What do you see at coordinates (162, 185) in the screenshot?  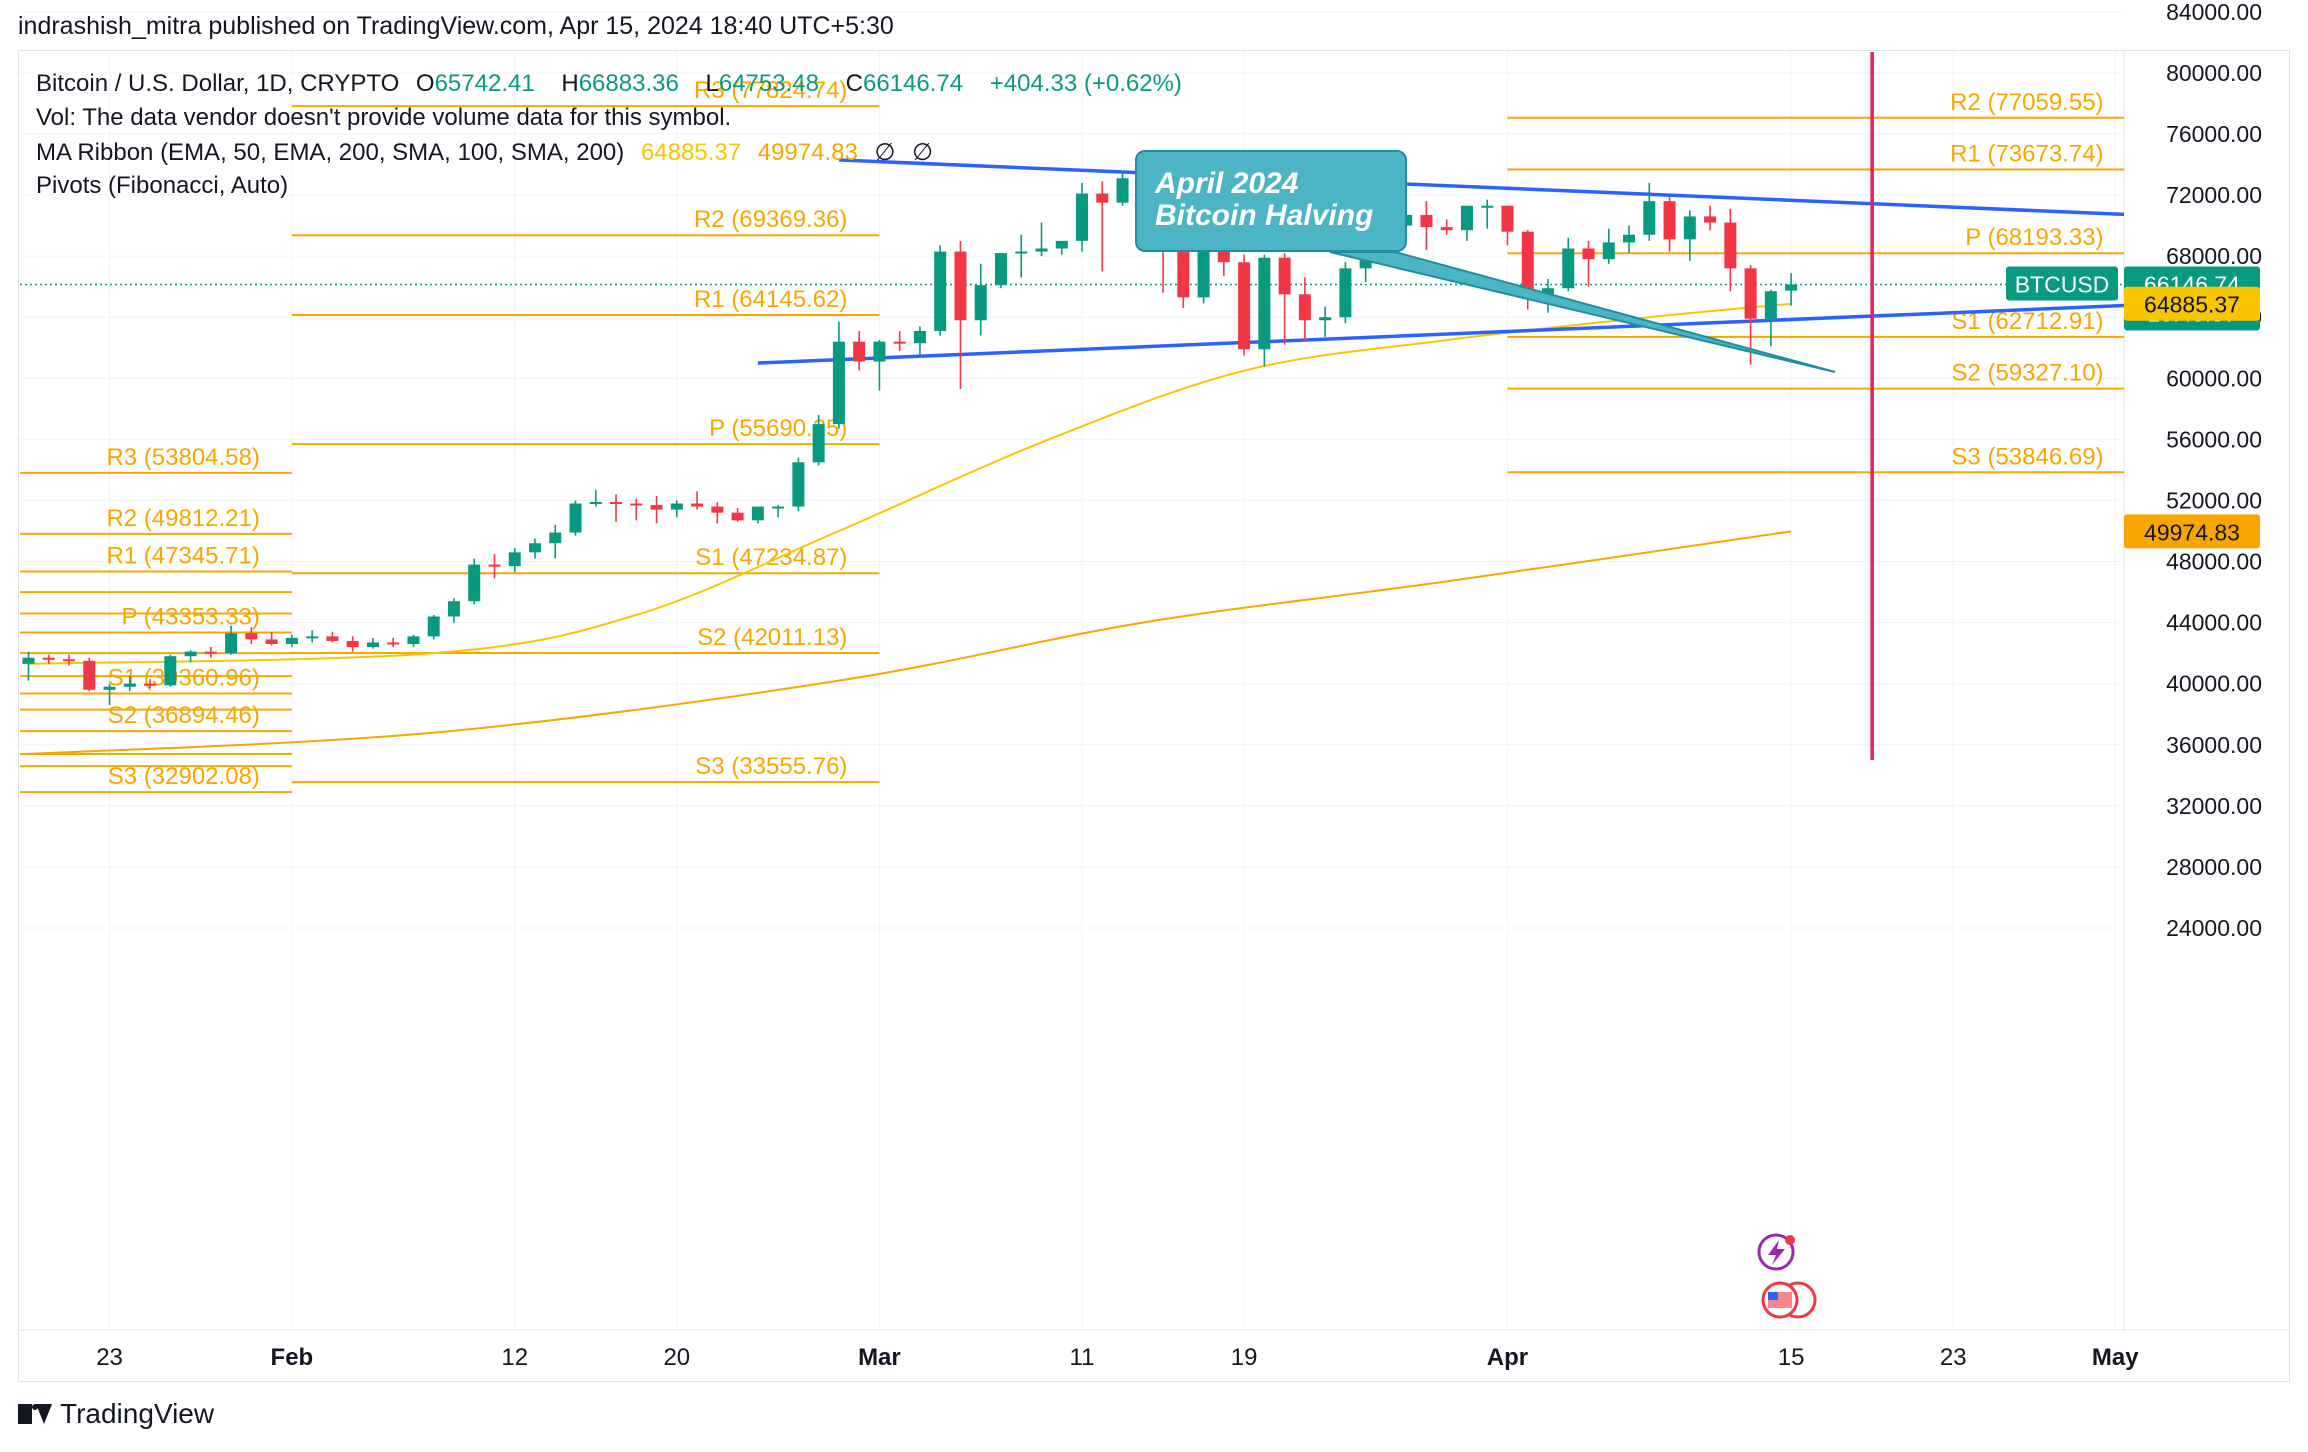 I see `legend-pivots: Pivots (Fibonacci, Auto)` at bounding box center [162, 185].